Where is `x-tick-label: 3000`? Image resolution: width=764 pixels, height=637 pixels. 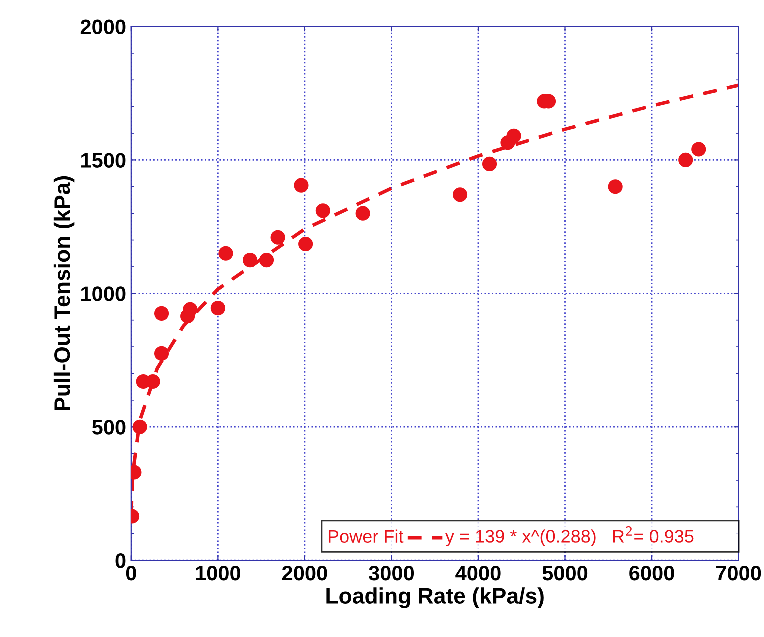
x-tick-label: 3000 is located at coordinates (391, 573).